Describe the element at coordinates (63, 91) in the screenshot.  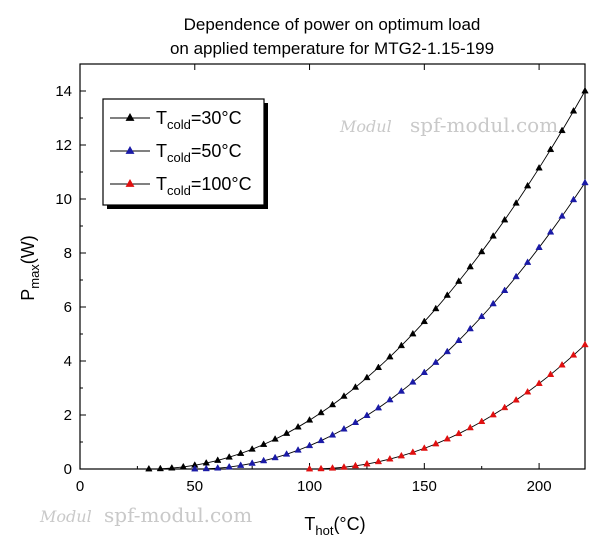
I see `y-tick-label: 14` at that location.